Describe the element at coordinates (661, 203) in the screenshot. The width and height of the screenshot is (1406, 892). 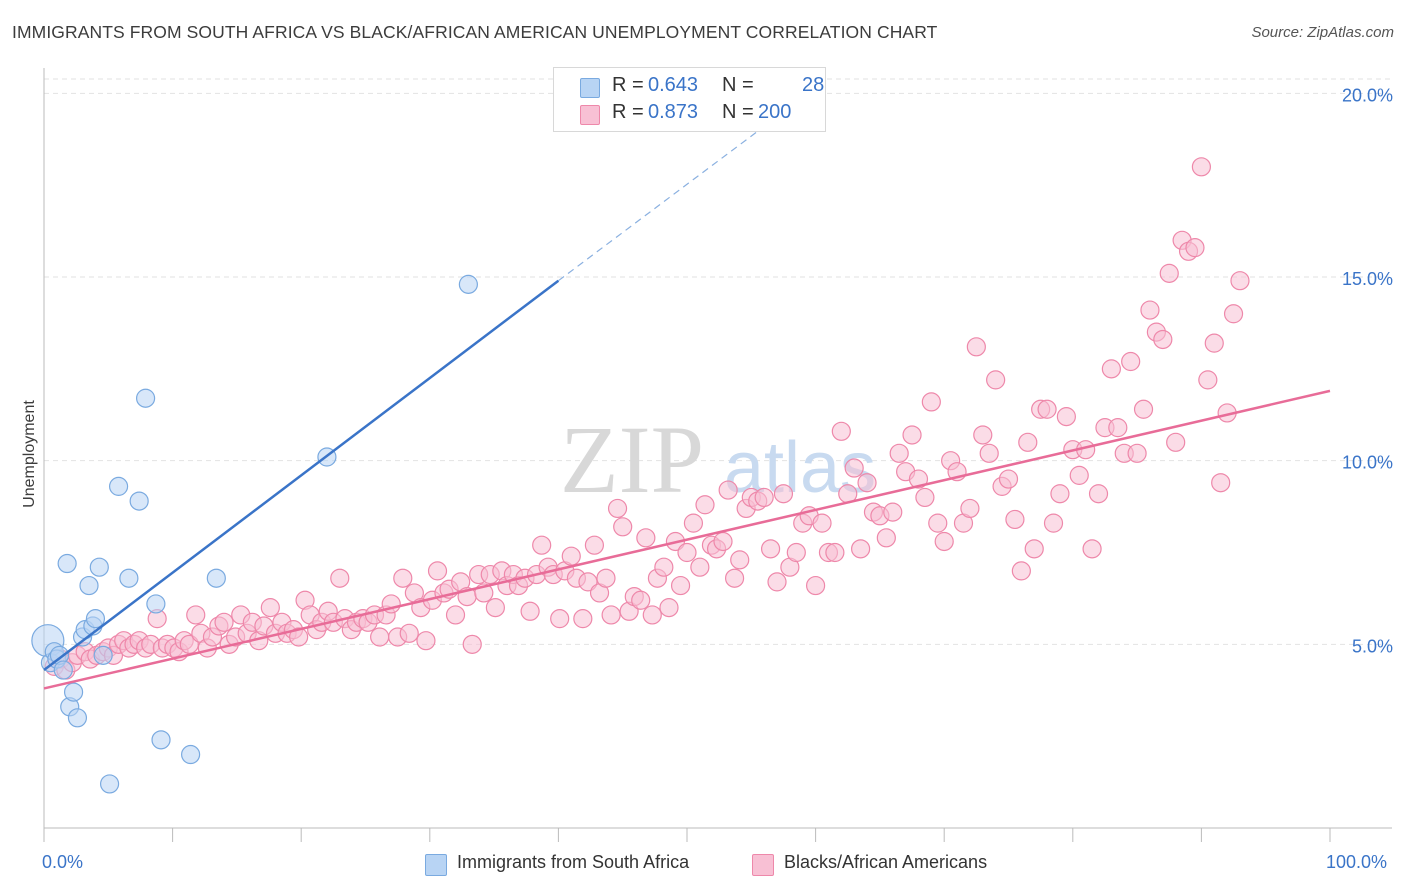
I see `trend-line-immigrants-extension` at that location.